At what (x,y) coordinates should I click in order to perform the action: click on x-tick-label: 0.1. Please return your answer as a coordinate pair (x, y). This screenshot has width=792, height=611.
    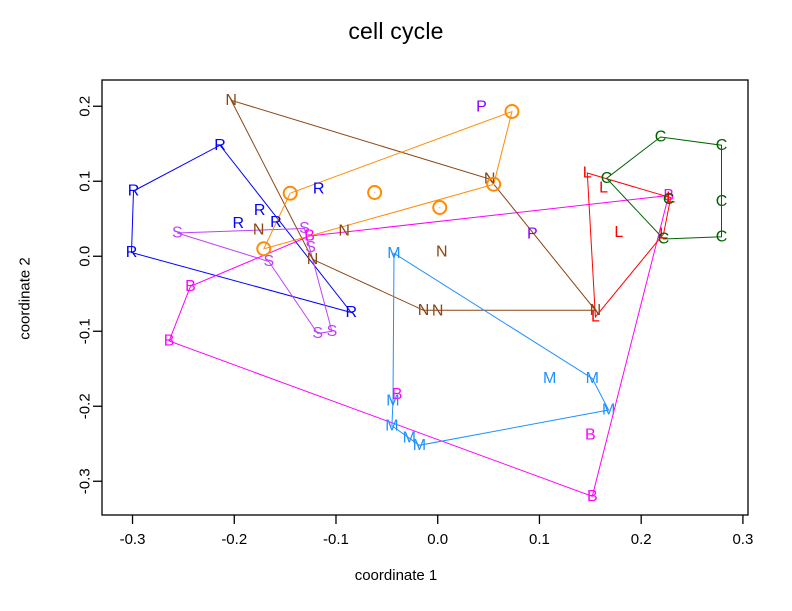
    Looking at the image, I should click on (539, 539).